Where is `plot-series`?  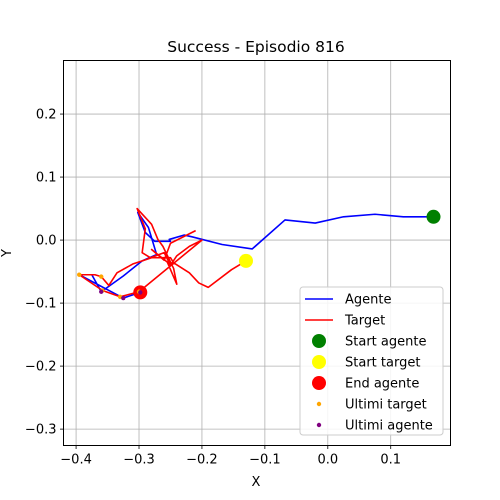 plot-series is located at coordinates (259, 254).